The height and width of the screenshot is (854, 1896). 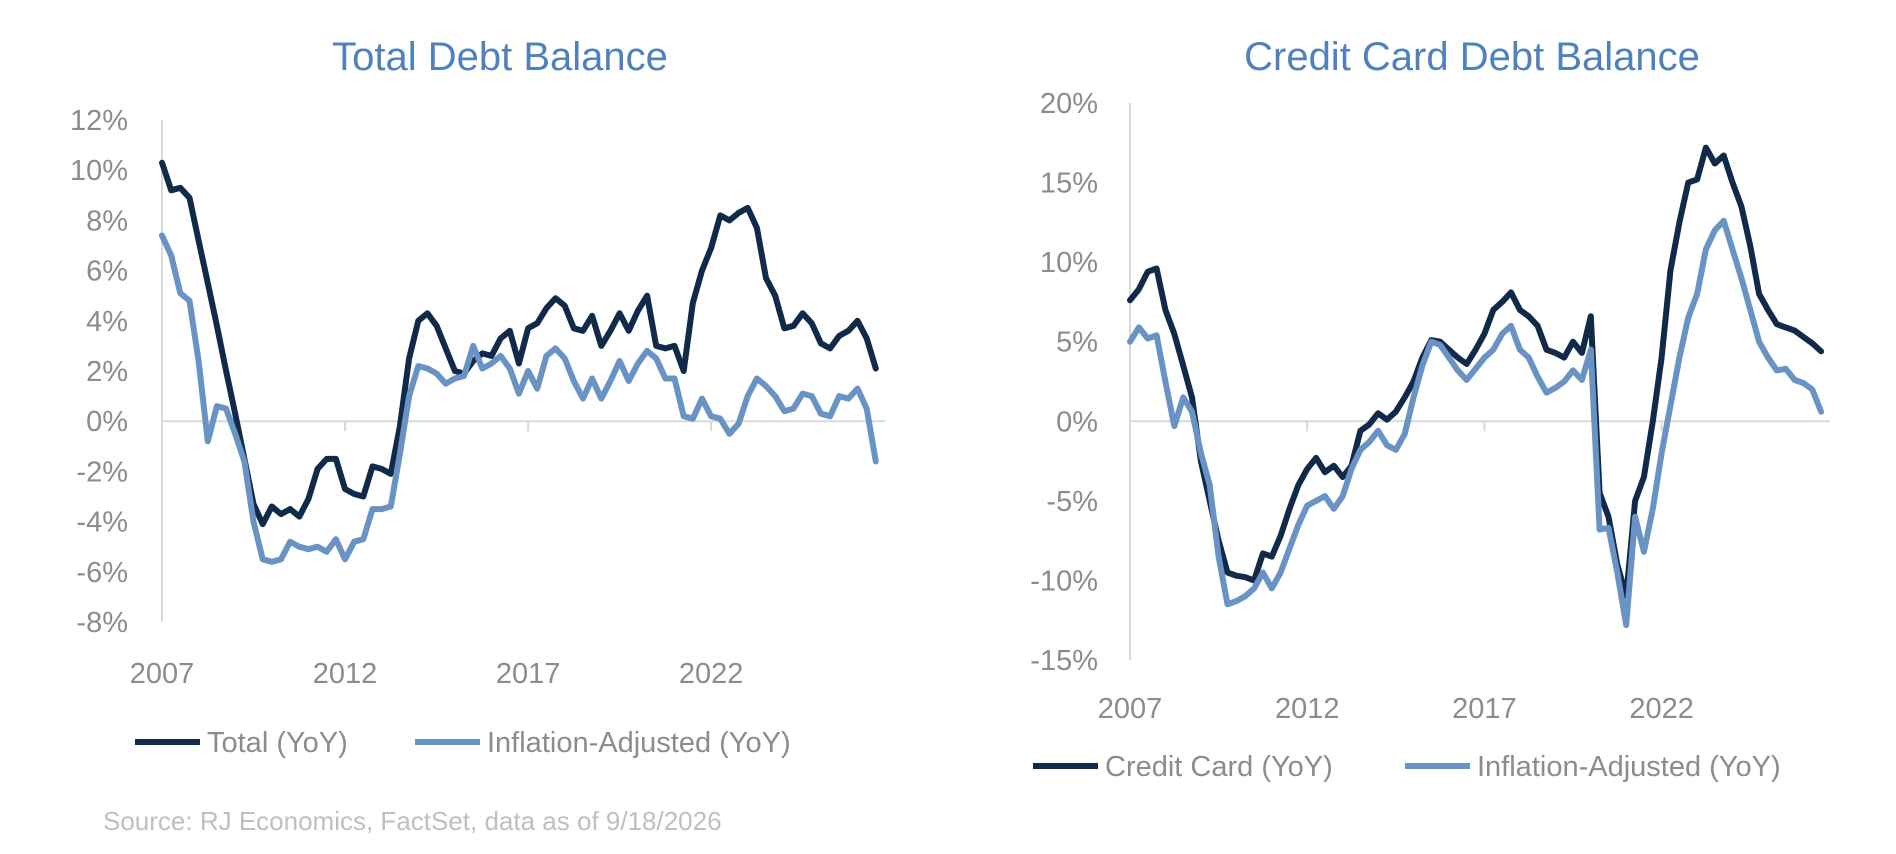 I want to click on y-tick-label: 20%, so click(x=1069, y=104).